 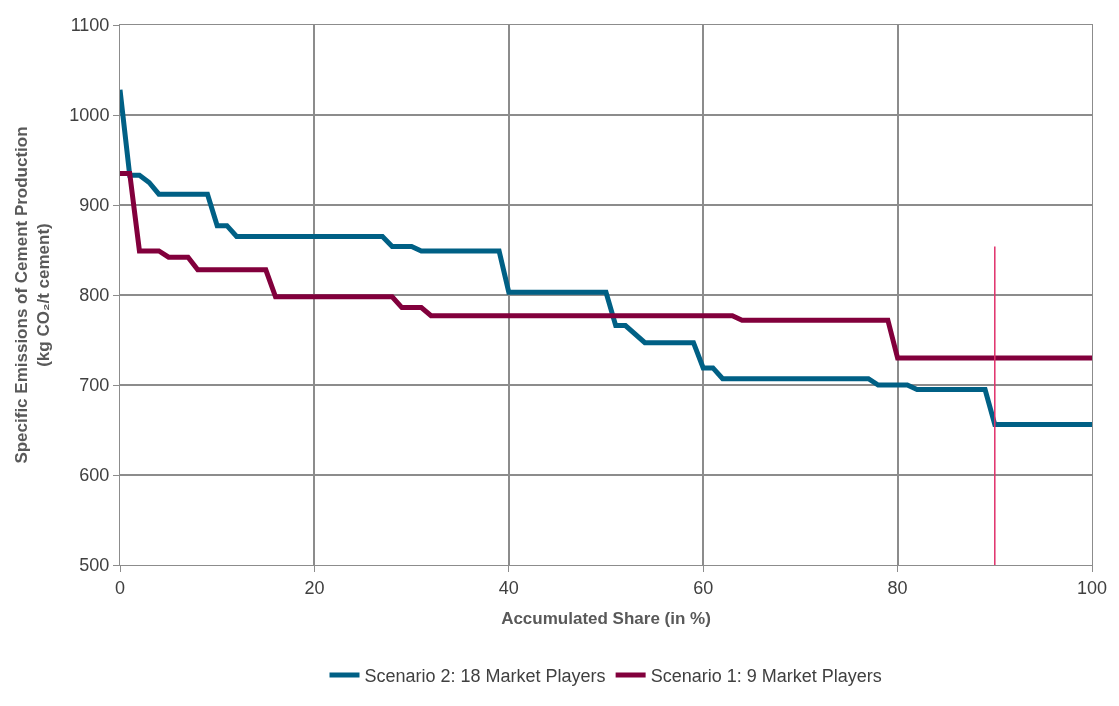 I want to click on y-tick-label: 800, so click(x=94, y=295).